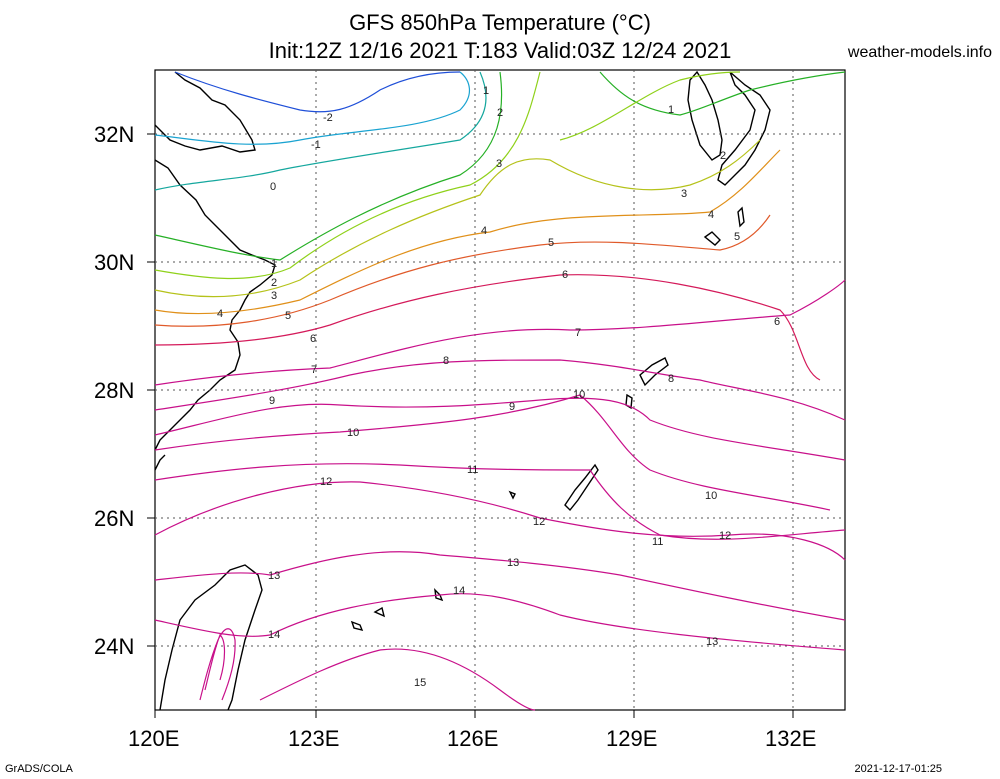 This screenshot has height=779, width=1000. What do you see at coordinates (316, 145) in the screenshot?
I see `contour-label: -1` at bounding box center [316, 145].